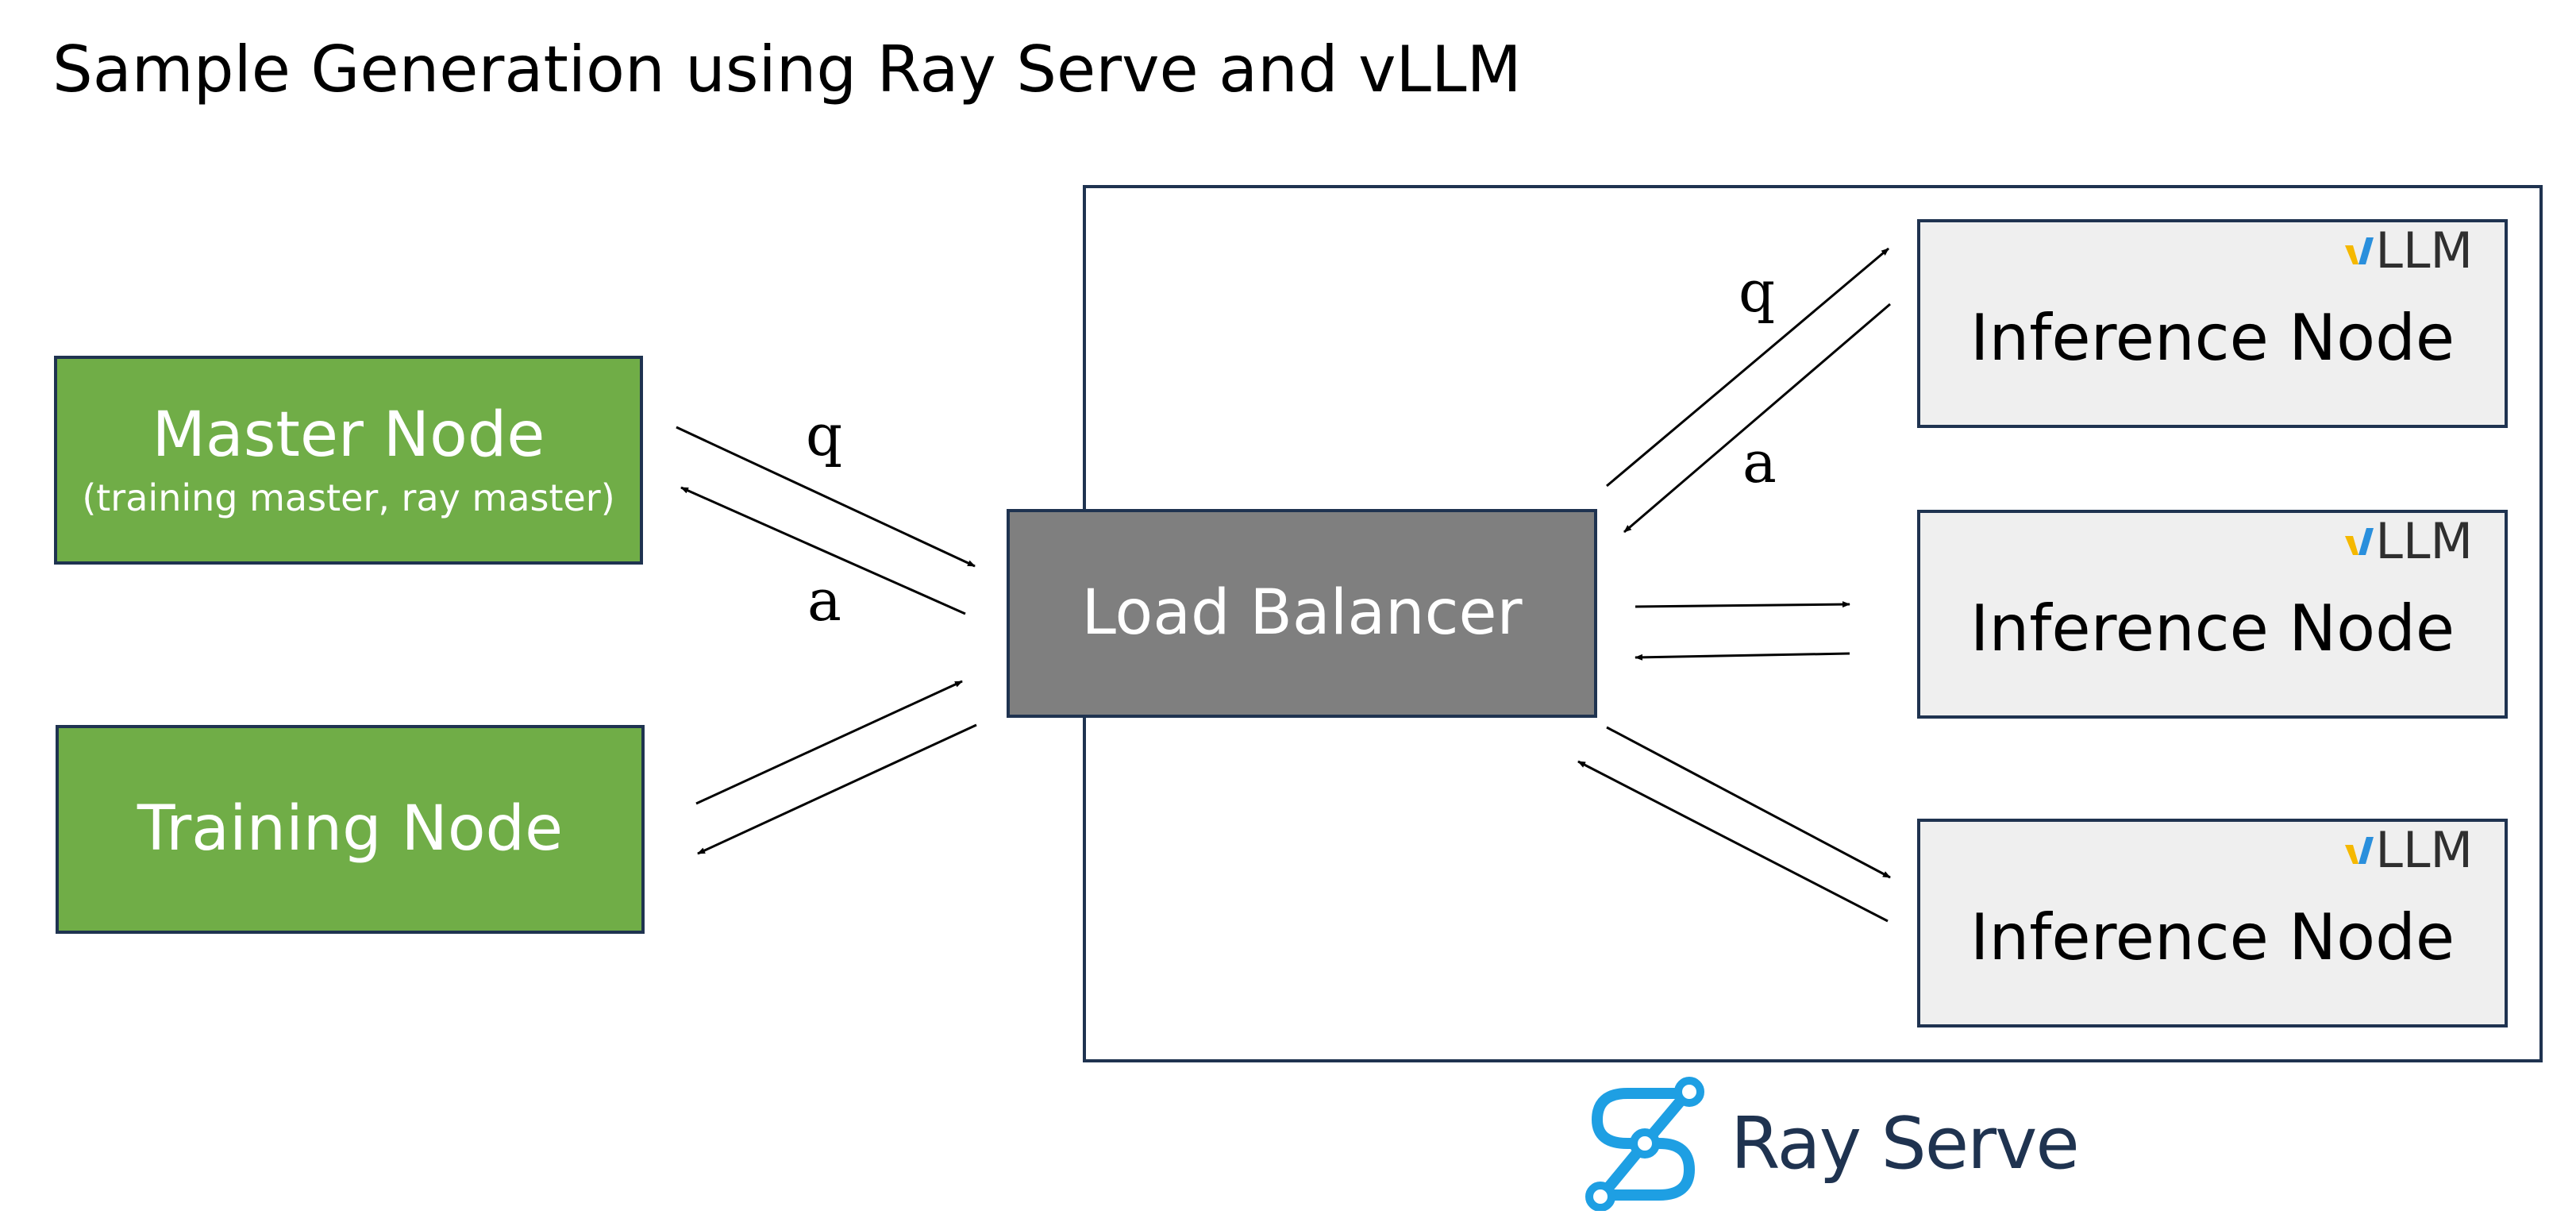 The width and height of the screenshot is (2576, 1226). I want to click on load-balancer-title: Load Balancer, so click(1302, 612).